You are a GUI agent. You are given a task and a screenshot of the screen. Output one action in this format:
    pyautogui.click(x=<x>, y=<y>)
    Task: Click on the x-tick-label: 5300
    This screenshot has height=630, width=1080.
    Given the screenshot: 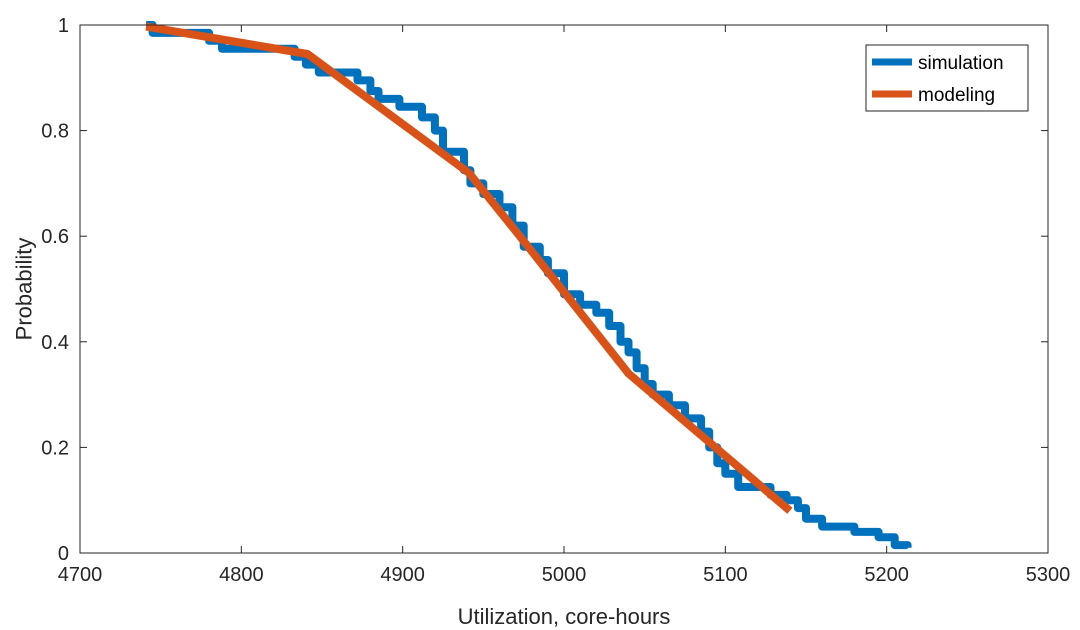 What is the action you would take?
    pyautogui.click(x=1048, y=575)
    